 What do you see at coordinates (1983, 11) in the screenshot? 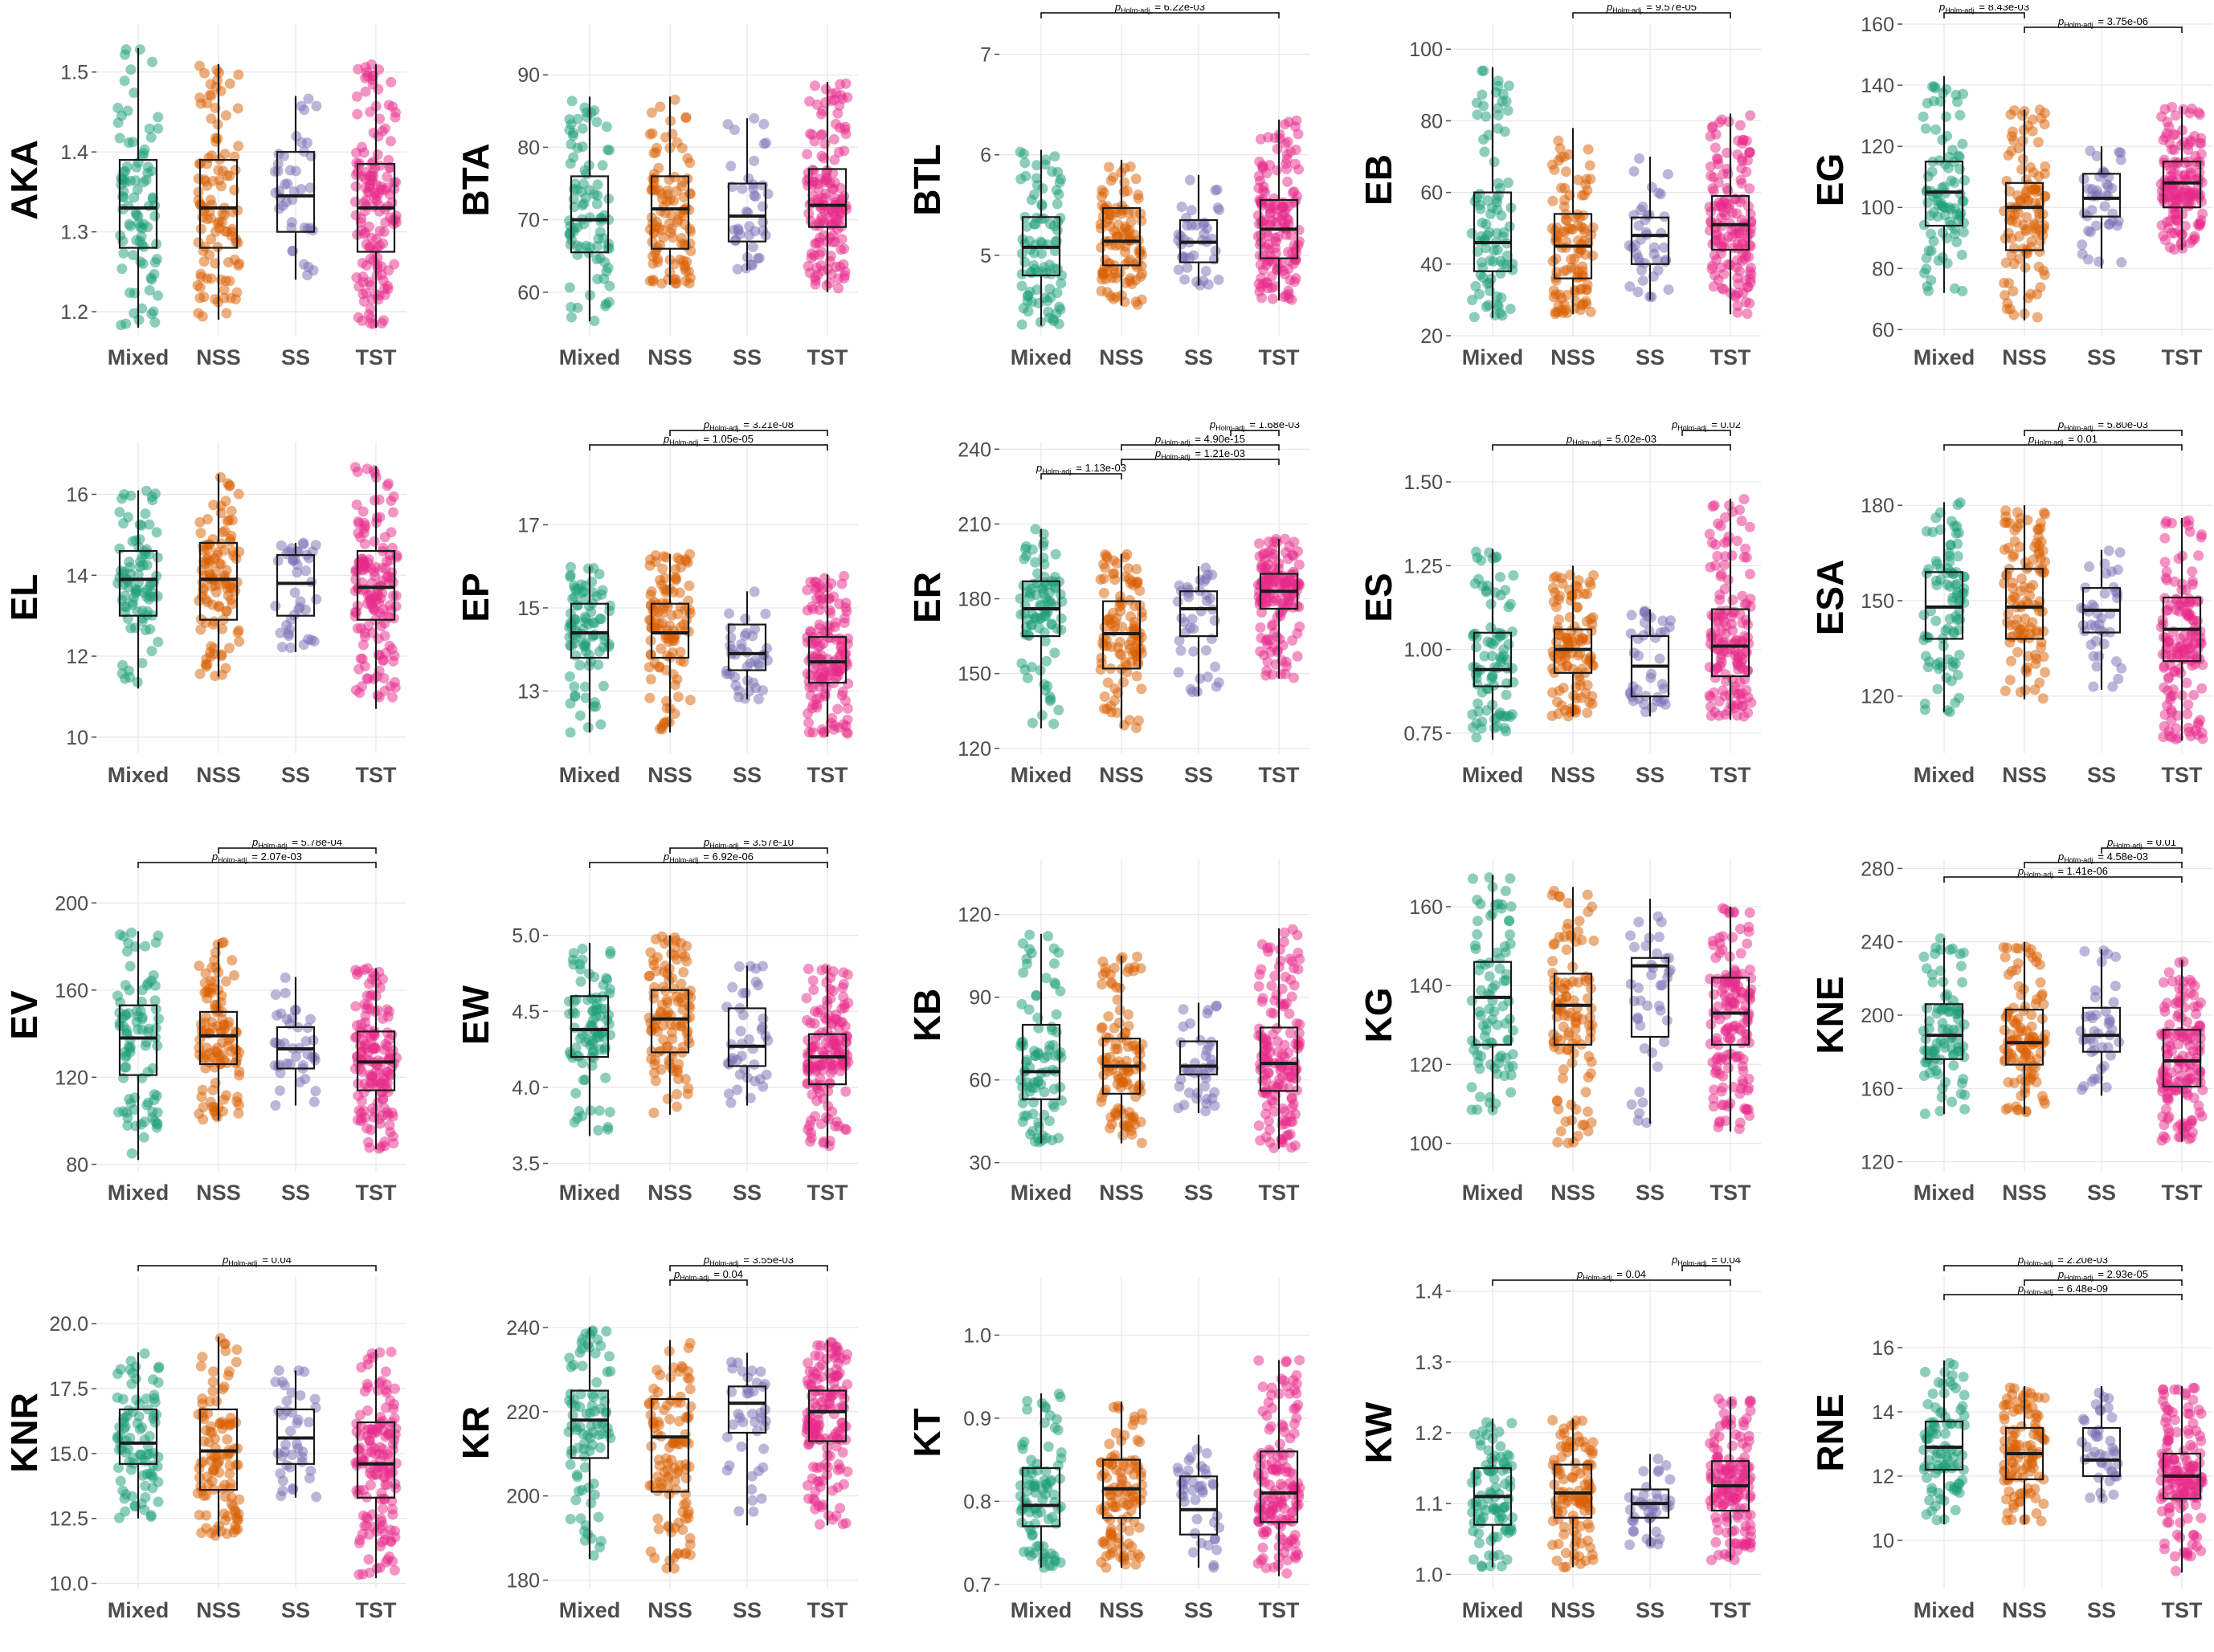
I see `significance-bracket: pHolm-adj. = 8.43e-03` at bounding box center [1983, 11].